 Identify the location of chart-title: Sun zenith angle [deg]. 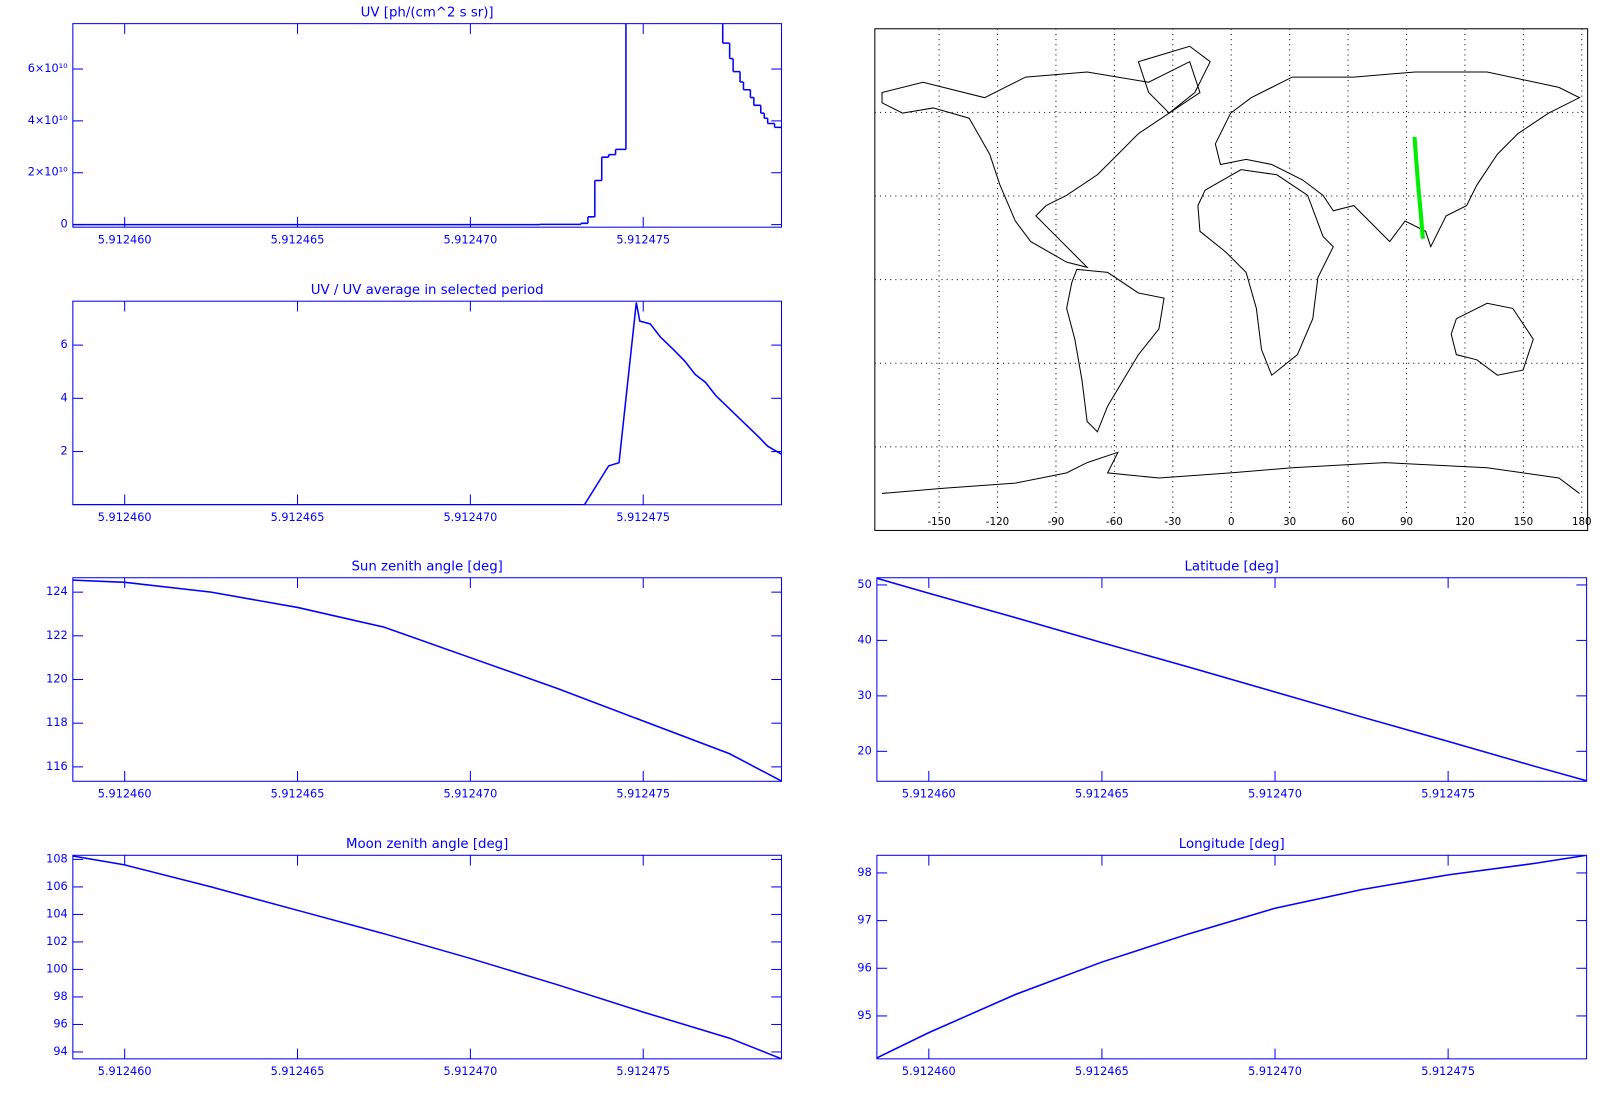
(426, 566).